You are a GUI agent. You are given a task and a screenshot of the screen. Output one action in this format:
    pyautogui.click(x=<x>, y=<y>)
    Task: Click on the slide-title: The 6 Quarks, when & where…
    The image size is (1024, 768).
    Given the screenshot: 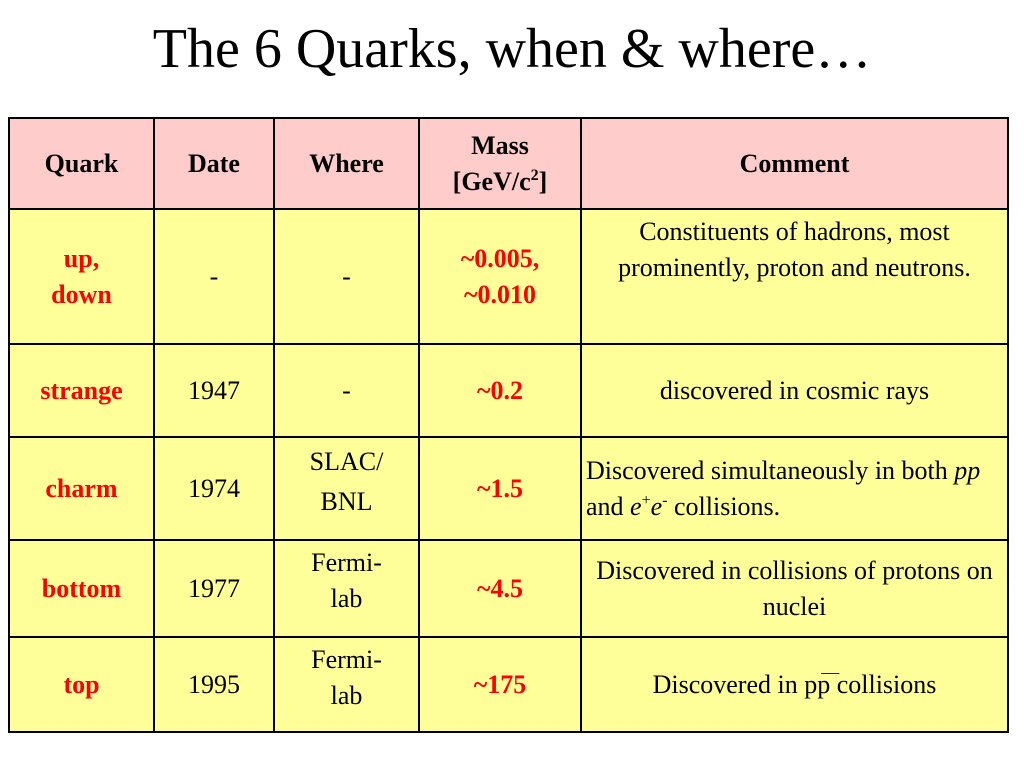 What is the action you would take?
    pyautogui.click(x=512, y=49)
    